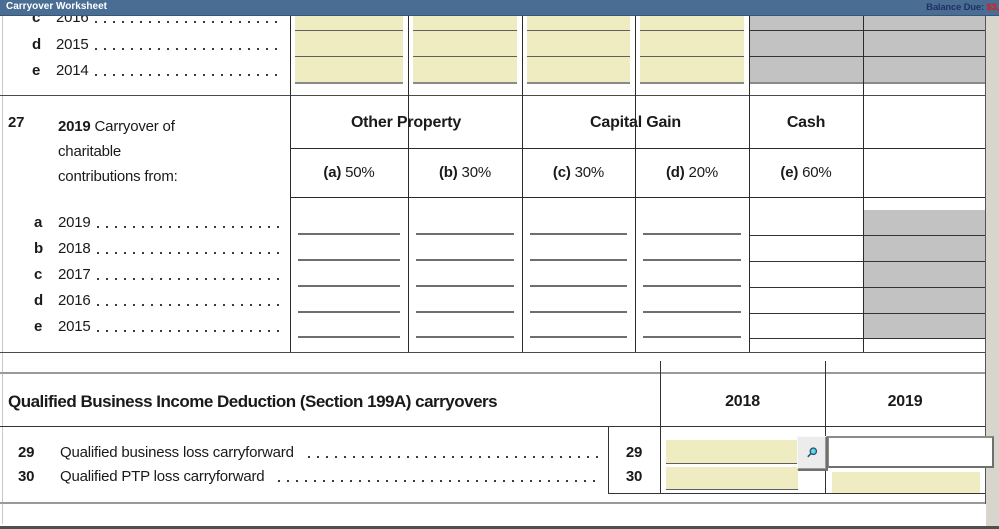 Image resolution: width=999 pixels, height=529 pixels. What do you see at coordinates (910, 452) in the screenshot?
I see `amount-field-29-2019-input` at bounding box center [910, 452].